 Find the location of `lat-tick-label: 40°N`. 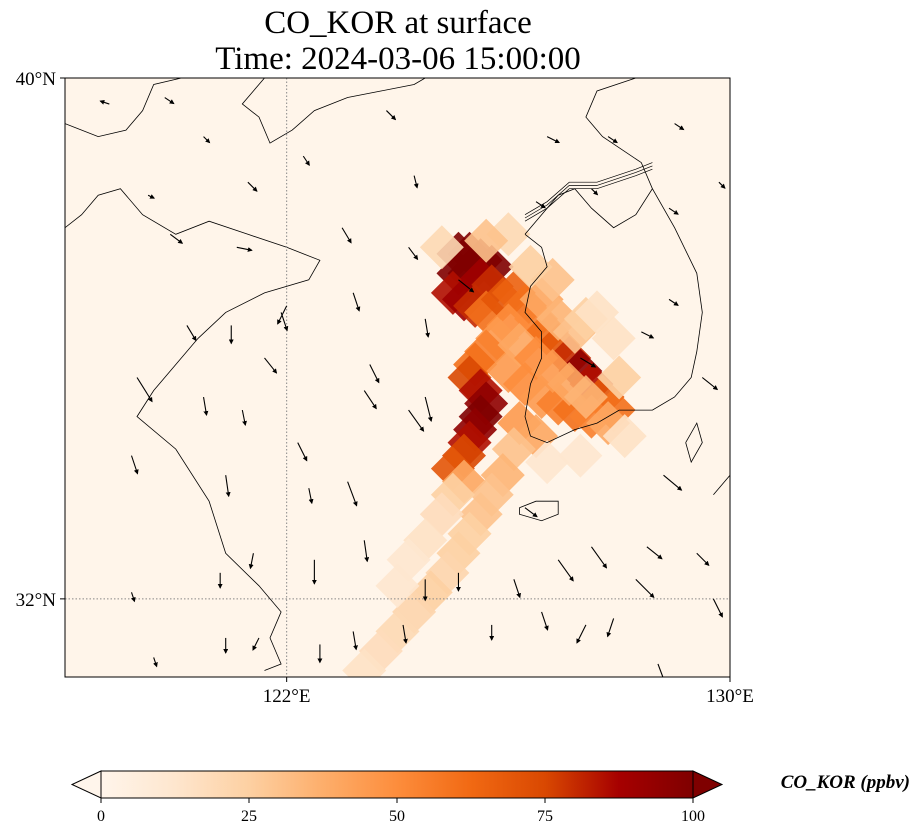

lat-tick-label: 40°N is located at coordinates (36, 79).